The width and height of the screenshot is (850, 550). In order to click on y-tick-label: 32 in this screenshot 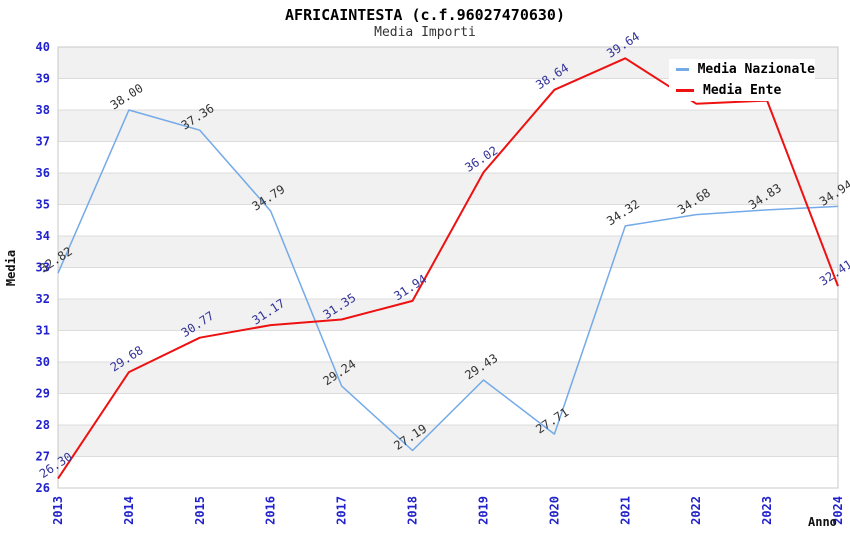, I will do `click(43, 299)`.